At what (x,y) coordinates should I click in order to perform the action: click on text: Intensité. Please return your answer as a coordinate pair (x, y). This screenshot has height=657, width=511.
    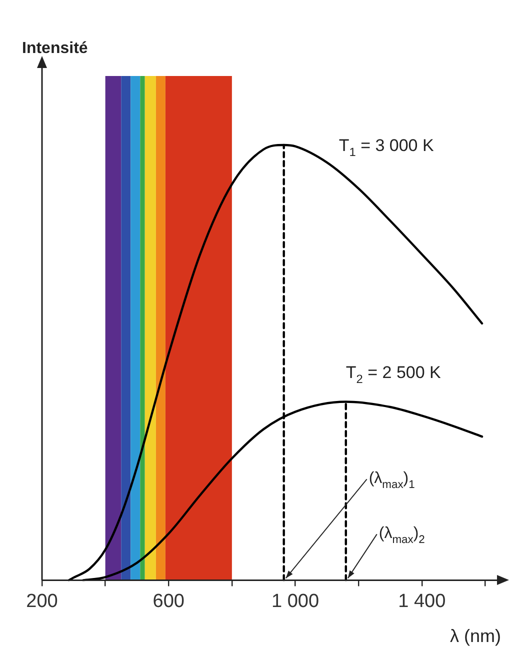
    Looking at the image, I should click on (55, 48).